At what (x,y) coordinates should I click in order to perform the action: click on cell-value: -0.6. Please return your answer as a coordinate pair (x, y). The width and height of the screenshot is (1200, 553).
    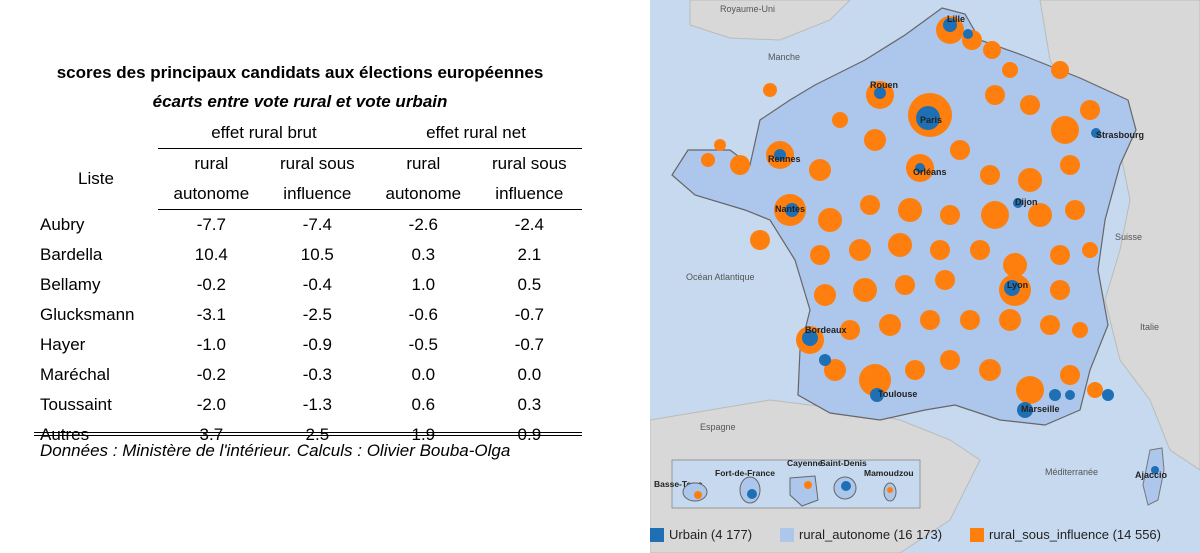
    Looking at the image, I should click on (423, 314).